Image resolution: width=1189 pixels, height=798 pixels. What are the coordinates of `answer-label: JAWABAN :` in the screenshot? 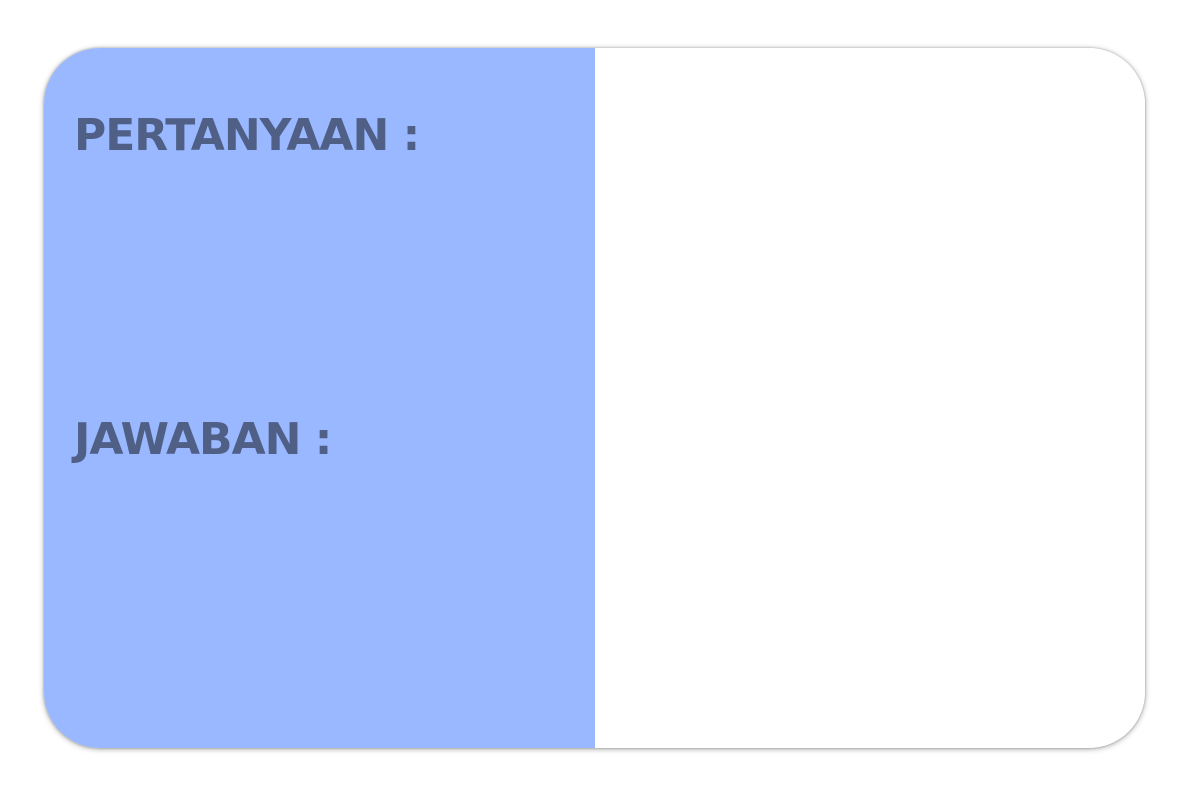 It's located at (203, 439).